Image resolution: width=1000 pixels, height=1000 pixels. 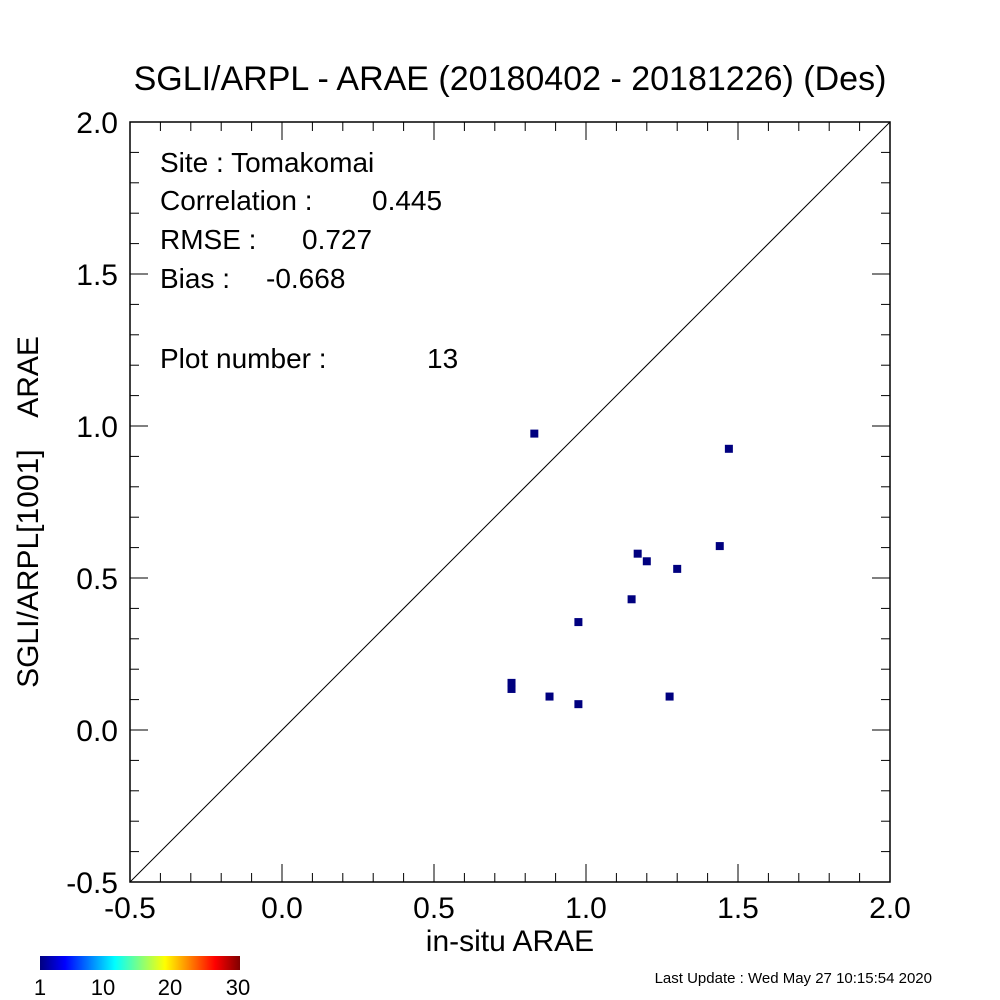 What do you see at coordinates (97, 731) in the screenshot?
I see `y-tick-label: 0.0` at bounding box center [97, 731].